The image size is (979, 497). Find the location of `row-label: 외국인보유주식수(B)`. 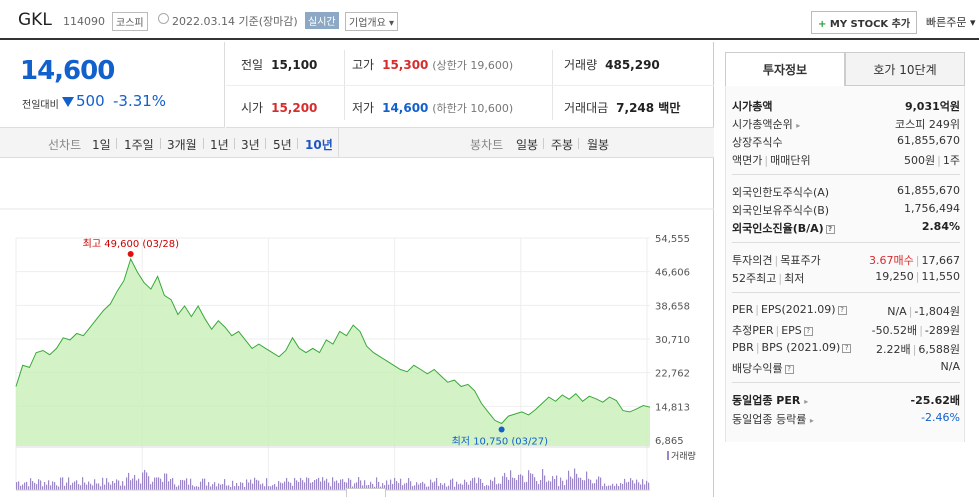

row-label: 외국인보유주식수(B) is located at coordinates (781, 210).